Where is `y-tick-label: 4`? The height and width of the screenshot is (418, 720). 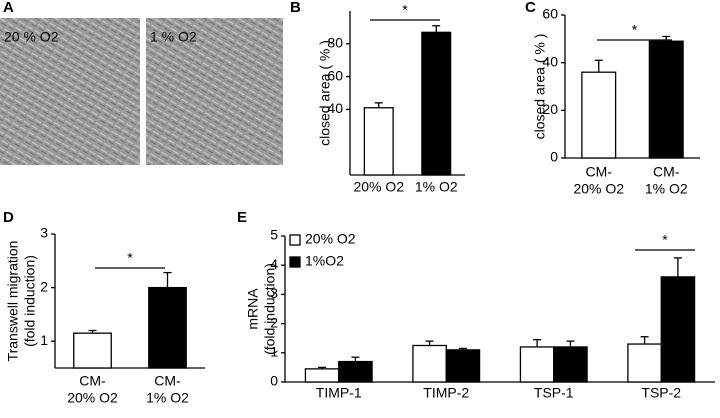 y-tick-label: 4 is located at coordinates (274, 264).